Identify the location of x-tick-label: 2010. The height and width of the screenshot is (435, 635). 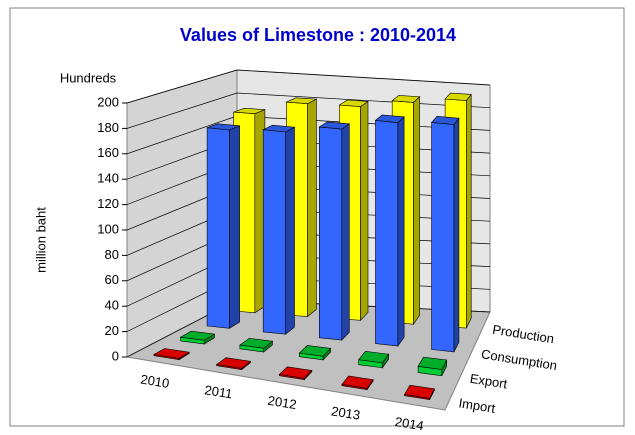
(155, 381).